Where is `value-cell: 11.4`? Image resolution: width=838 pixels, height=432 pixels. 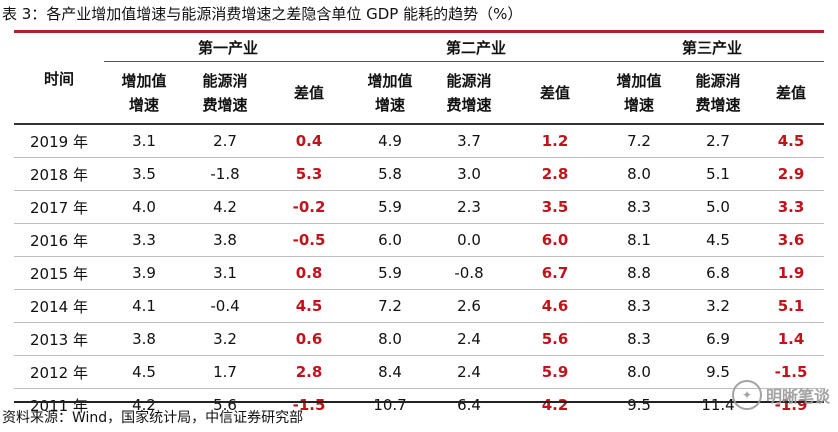 value-cell: 11.4 is located at coordinates (718, 405).